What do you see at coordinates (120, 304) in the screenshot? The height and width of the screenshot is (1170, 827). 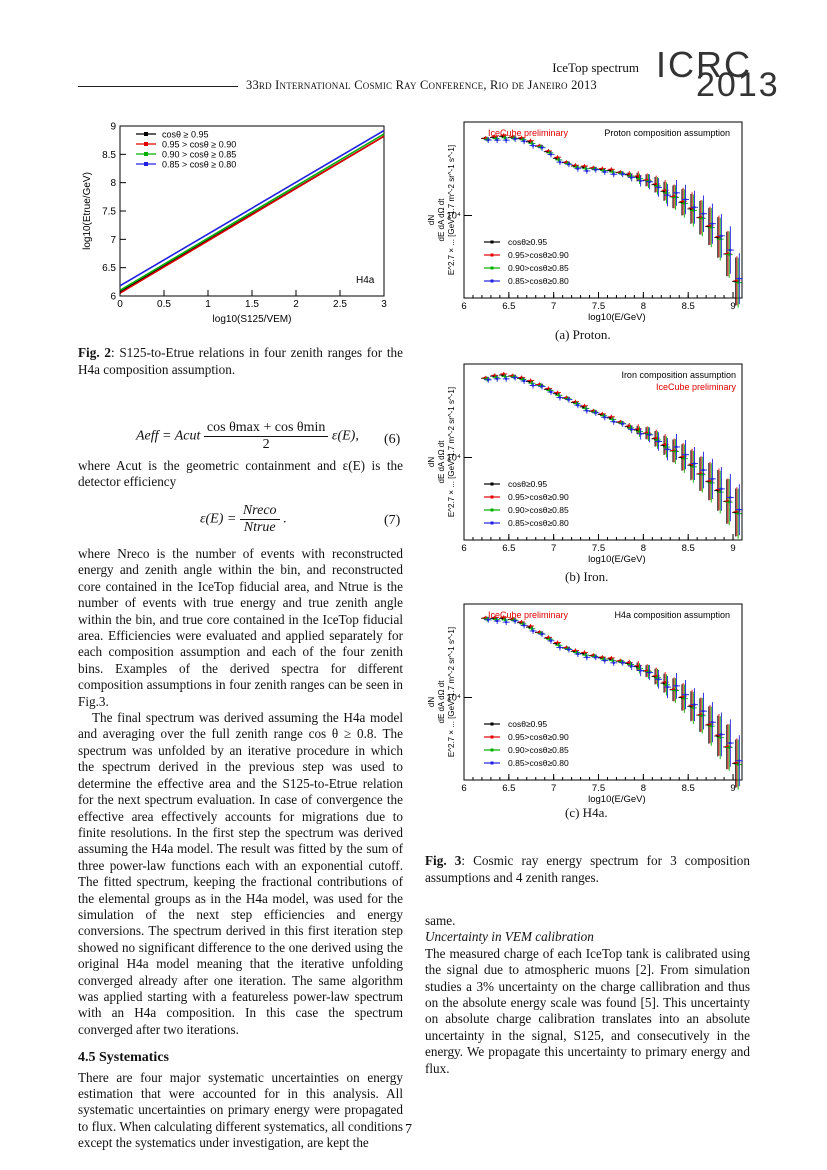 I see `fig2-xtick-label: 0` at bounding box center [120, 304].